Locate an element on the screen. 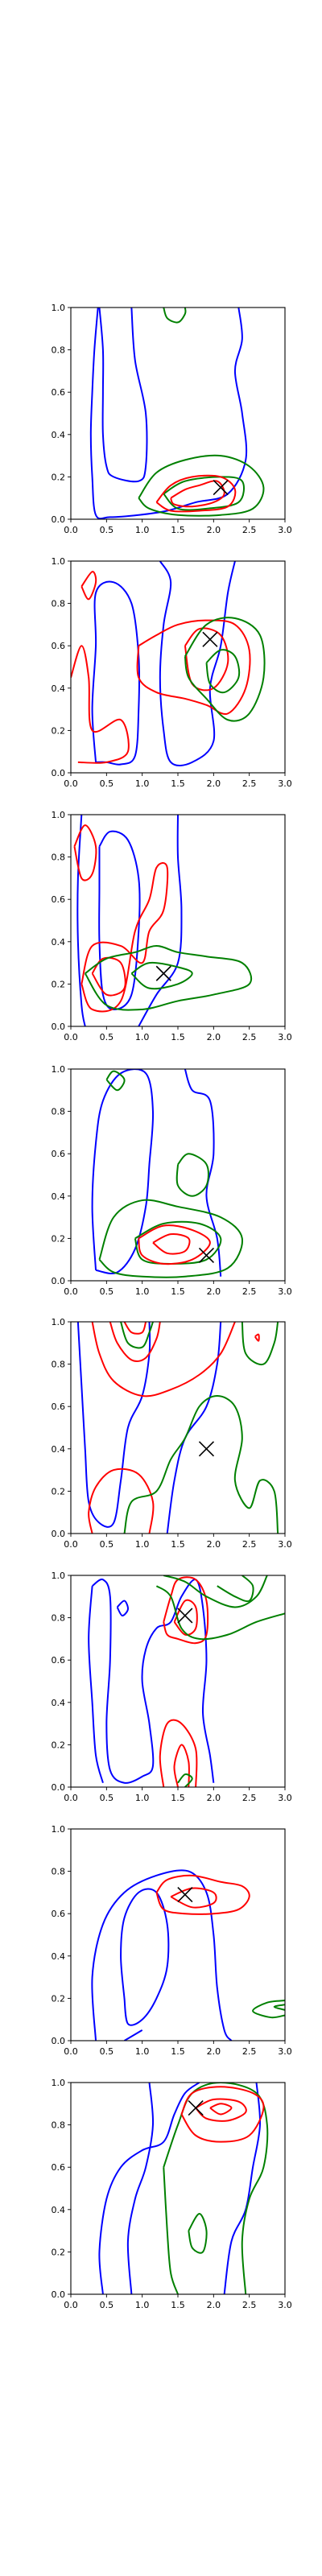 The width and height of the screenshot is (322, 2576). chart-panel-2: 0.0 0.5 1.0 1.5 2.0 2.5 3.0 0.0 0.2 0.4 0.6 0.8 1.0 is located at coordinates (172, 672).